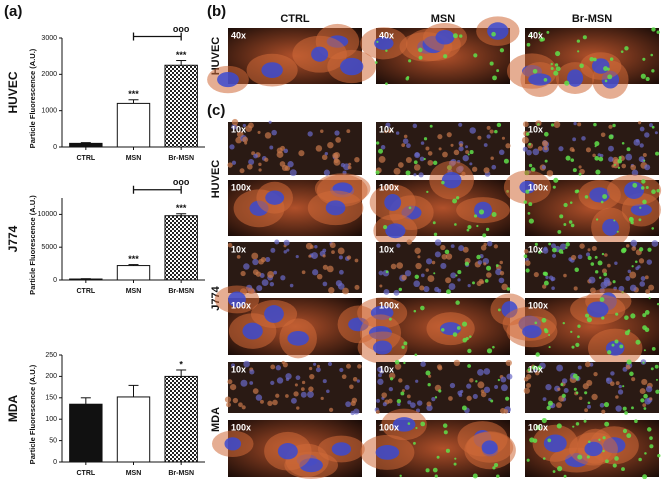 The height and width of the screenshot is (479, 666). Describe the element at coordinates (443, 267) in the screenshot. I see `micrograph: 10x` at that location.